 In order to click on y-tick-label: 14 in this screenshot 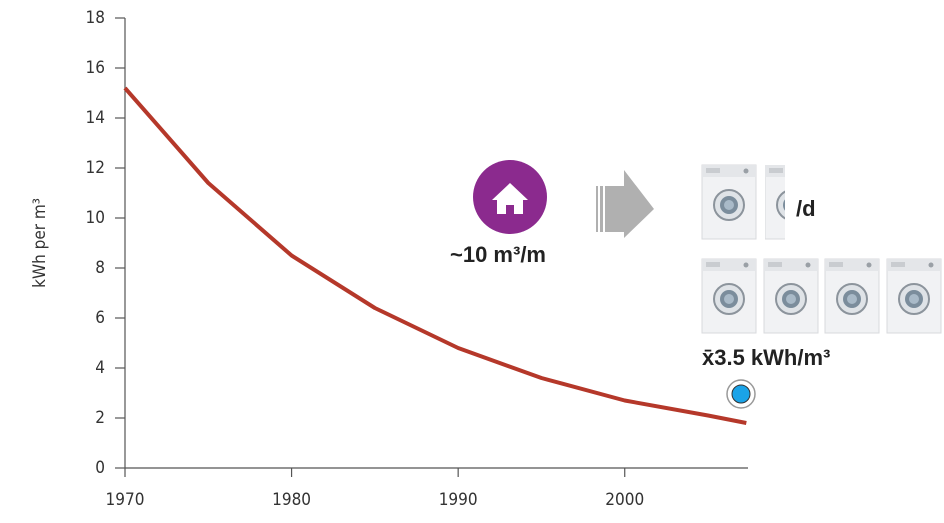, I will do `click(95, 118)`.